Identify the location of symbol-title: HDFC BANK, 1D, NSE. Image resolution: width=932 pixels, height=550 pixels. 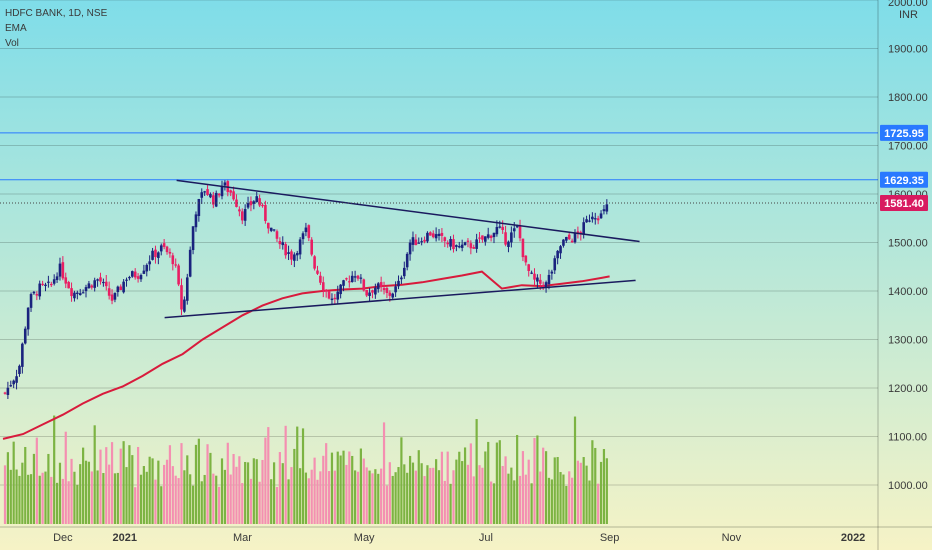
(56, 13).